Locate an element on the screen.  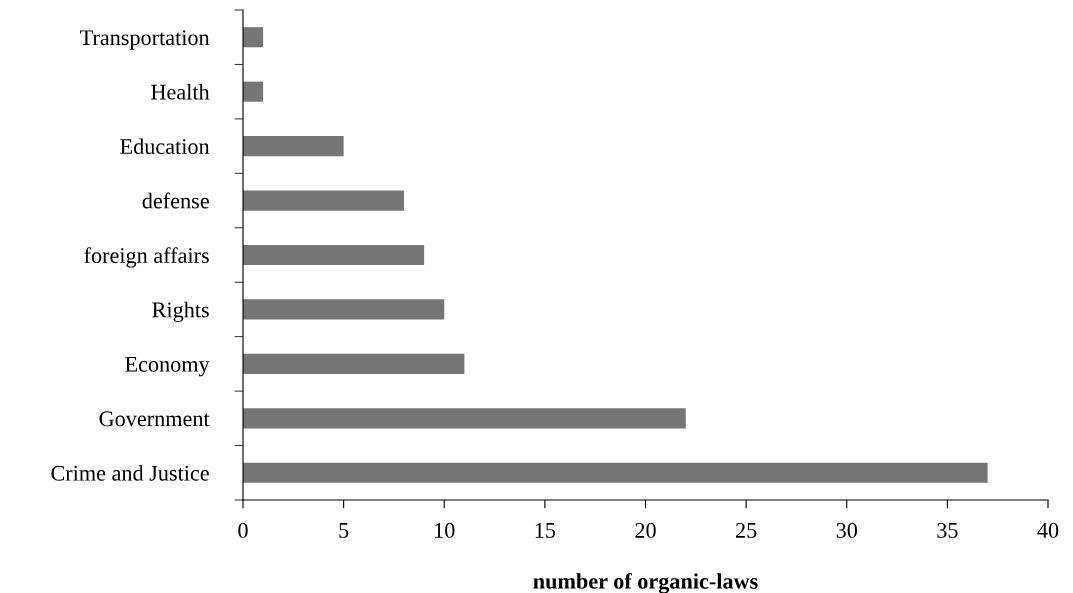
y-tick-label: Health is located at coordinates (180, 91).